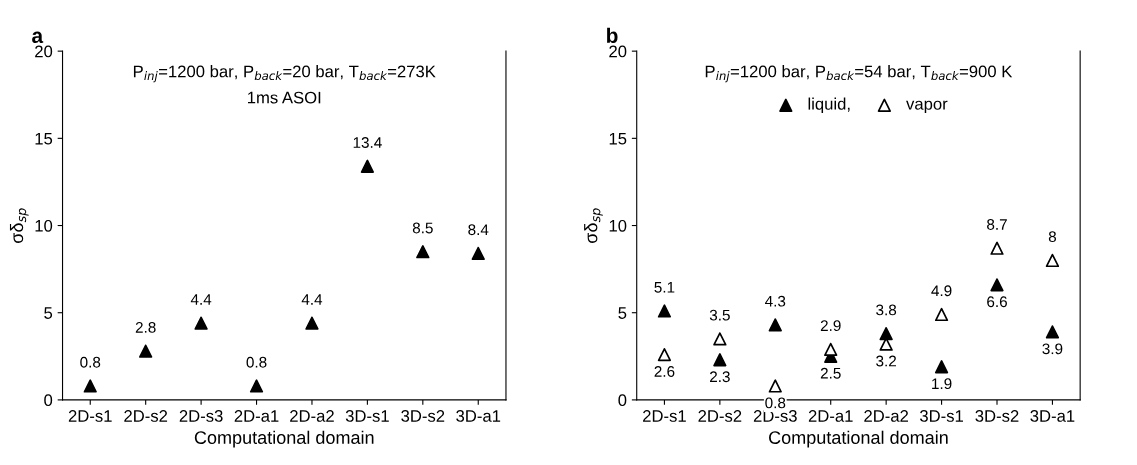 This screenshot has height=465, width=1137. I want to click on data-label: 2.6, so click(664, 371).